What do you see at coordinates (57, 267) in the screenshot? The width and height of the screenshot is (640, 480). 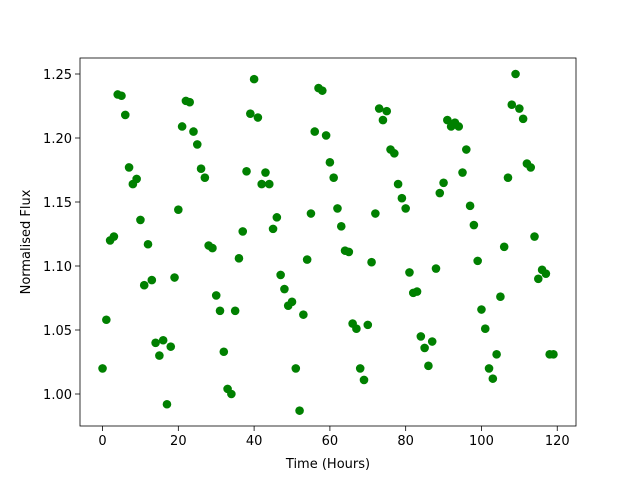 I see `y-tick-label: 1.10` at bounding box center [57, 267].